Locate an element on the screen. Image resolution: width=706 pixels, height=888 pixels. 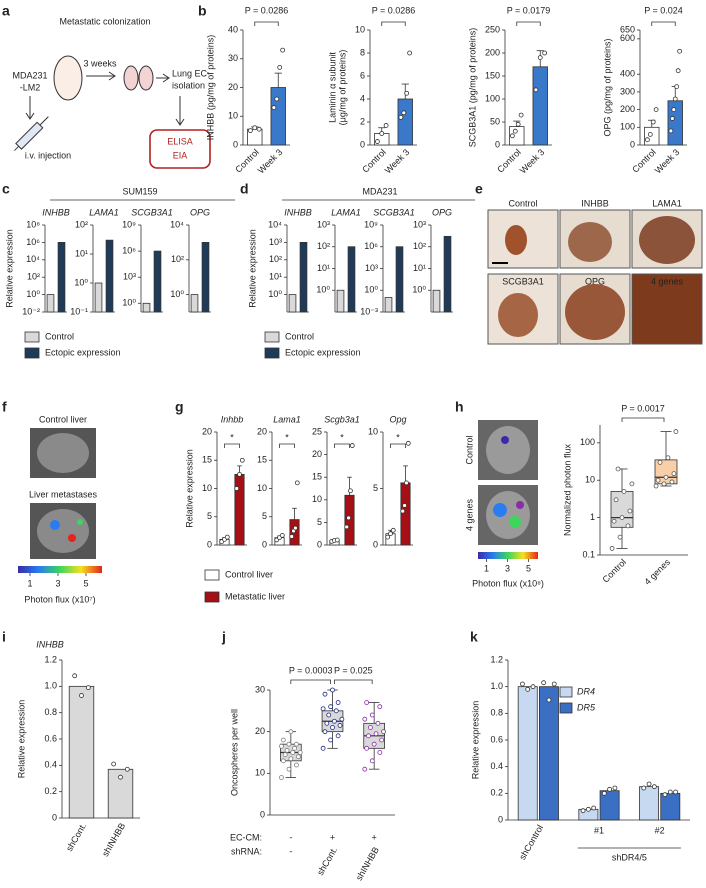
y-tick-label: 50 is located at coordinates (495, 121).